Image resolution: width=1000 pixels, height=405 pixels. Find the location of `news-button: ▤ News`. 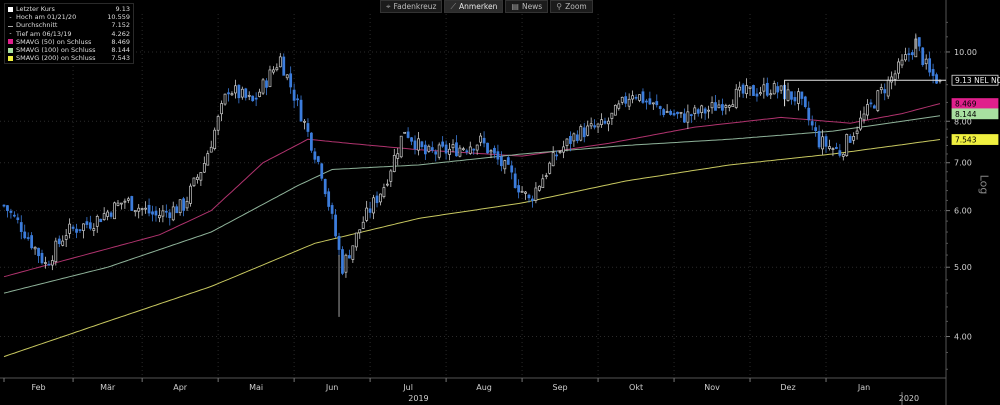

news-button: ▤ News is located at coordinates (527, 6).